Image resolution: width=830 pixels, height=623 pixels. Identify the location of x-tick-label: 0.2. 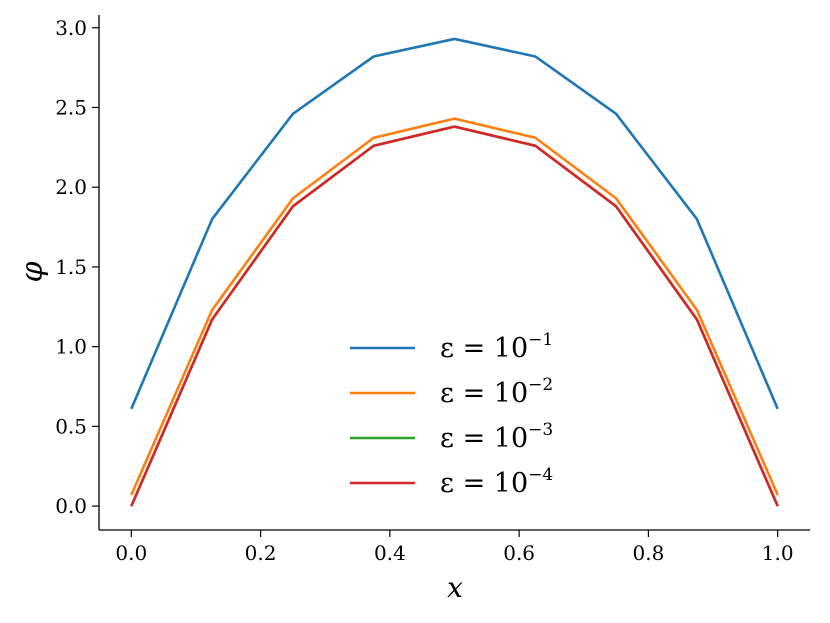
(261, 553).